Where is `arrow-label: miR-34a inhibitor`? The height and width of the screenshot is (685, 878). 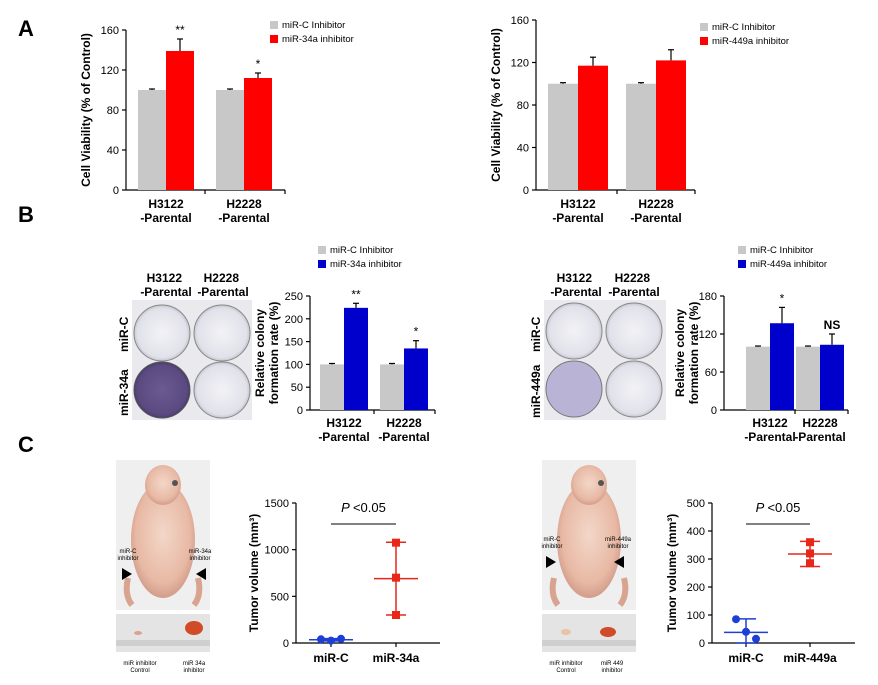 arrow-label: miR-34a inhibitor is located at coordinates (200, 555).